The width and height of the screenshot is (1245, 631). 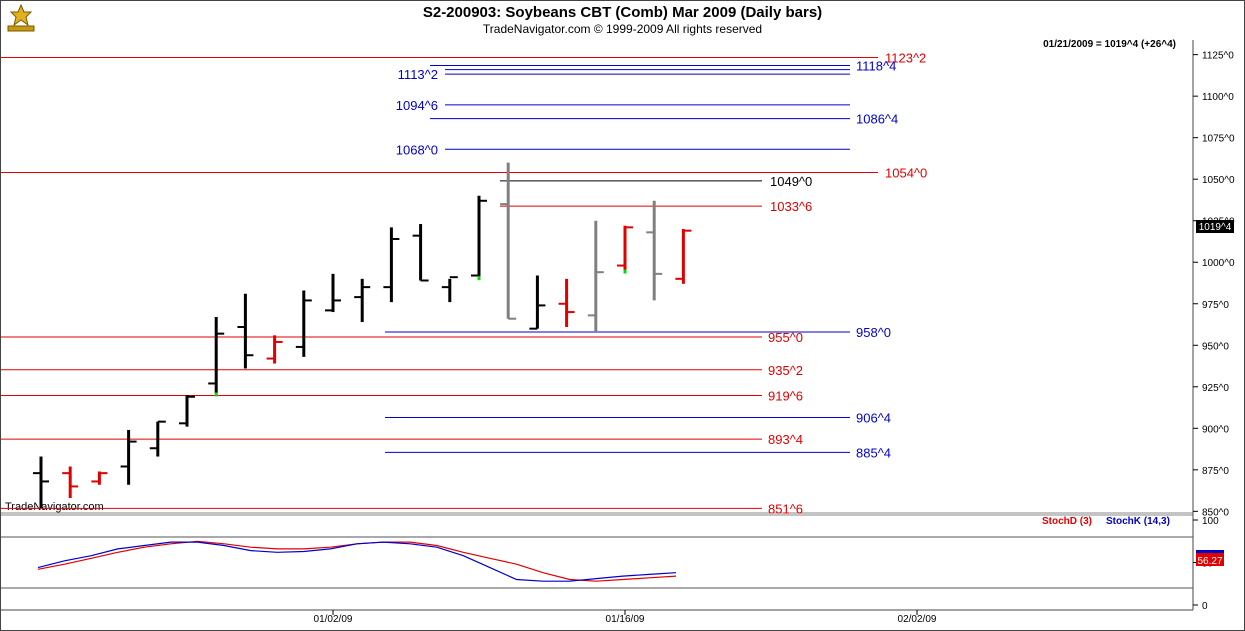 I want to click on price-tick-label: 1000^0, so click(x=1218, y=263).